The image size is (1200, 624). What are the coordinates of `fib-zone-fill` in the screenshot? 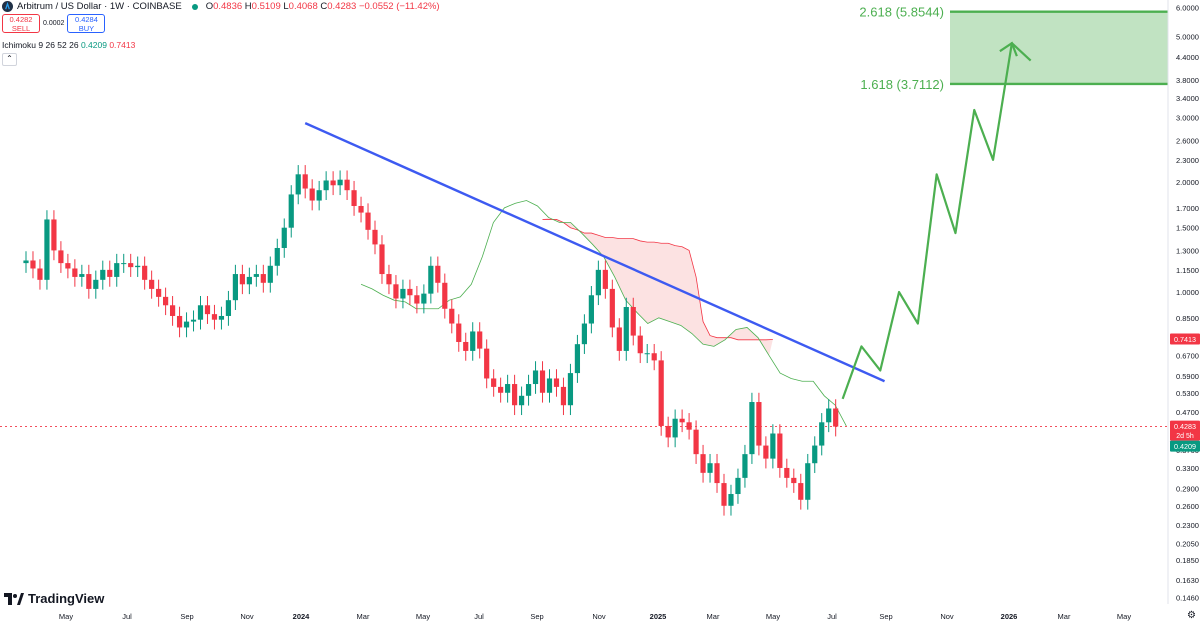 It's located at (1059, 47).